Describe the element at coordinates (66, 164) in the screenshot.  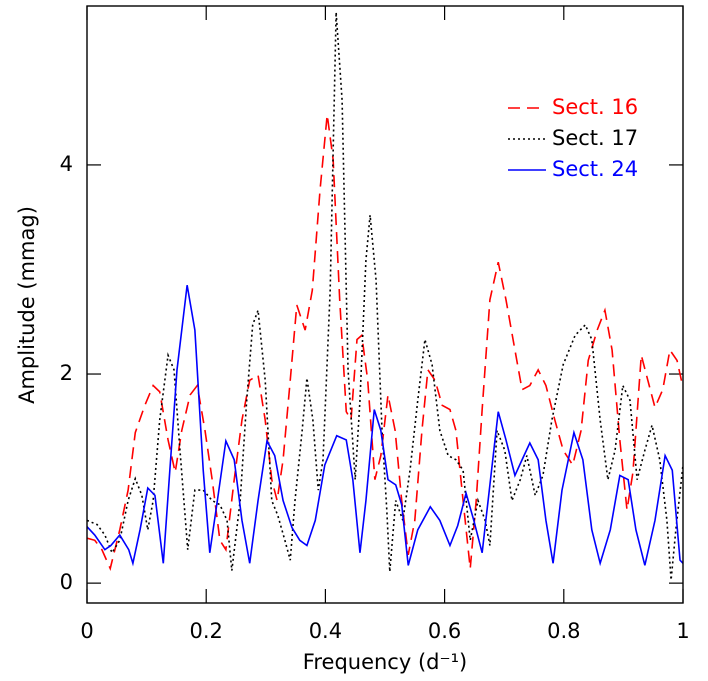
I see `y-tick-label: 4` at that location.